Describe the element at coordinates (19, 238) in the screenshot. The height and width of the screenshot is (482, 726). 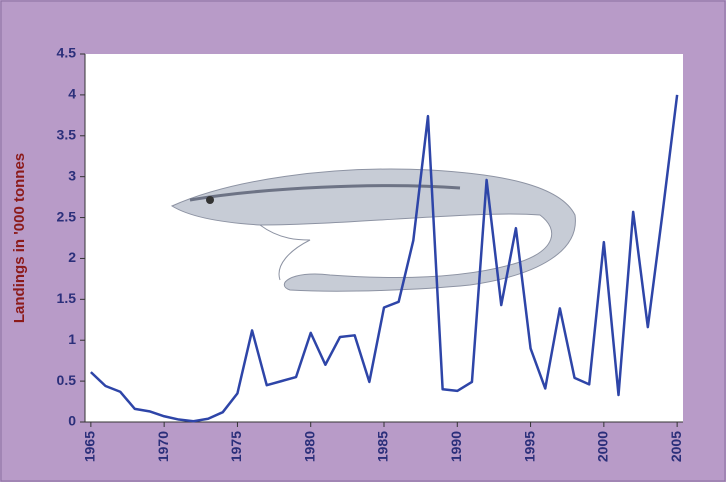
I see `y-axis-label: Landings in '000 tonnes` at that location.